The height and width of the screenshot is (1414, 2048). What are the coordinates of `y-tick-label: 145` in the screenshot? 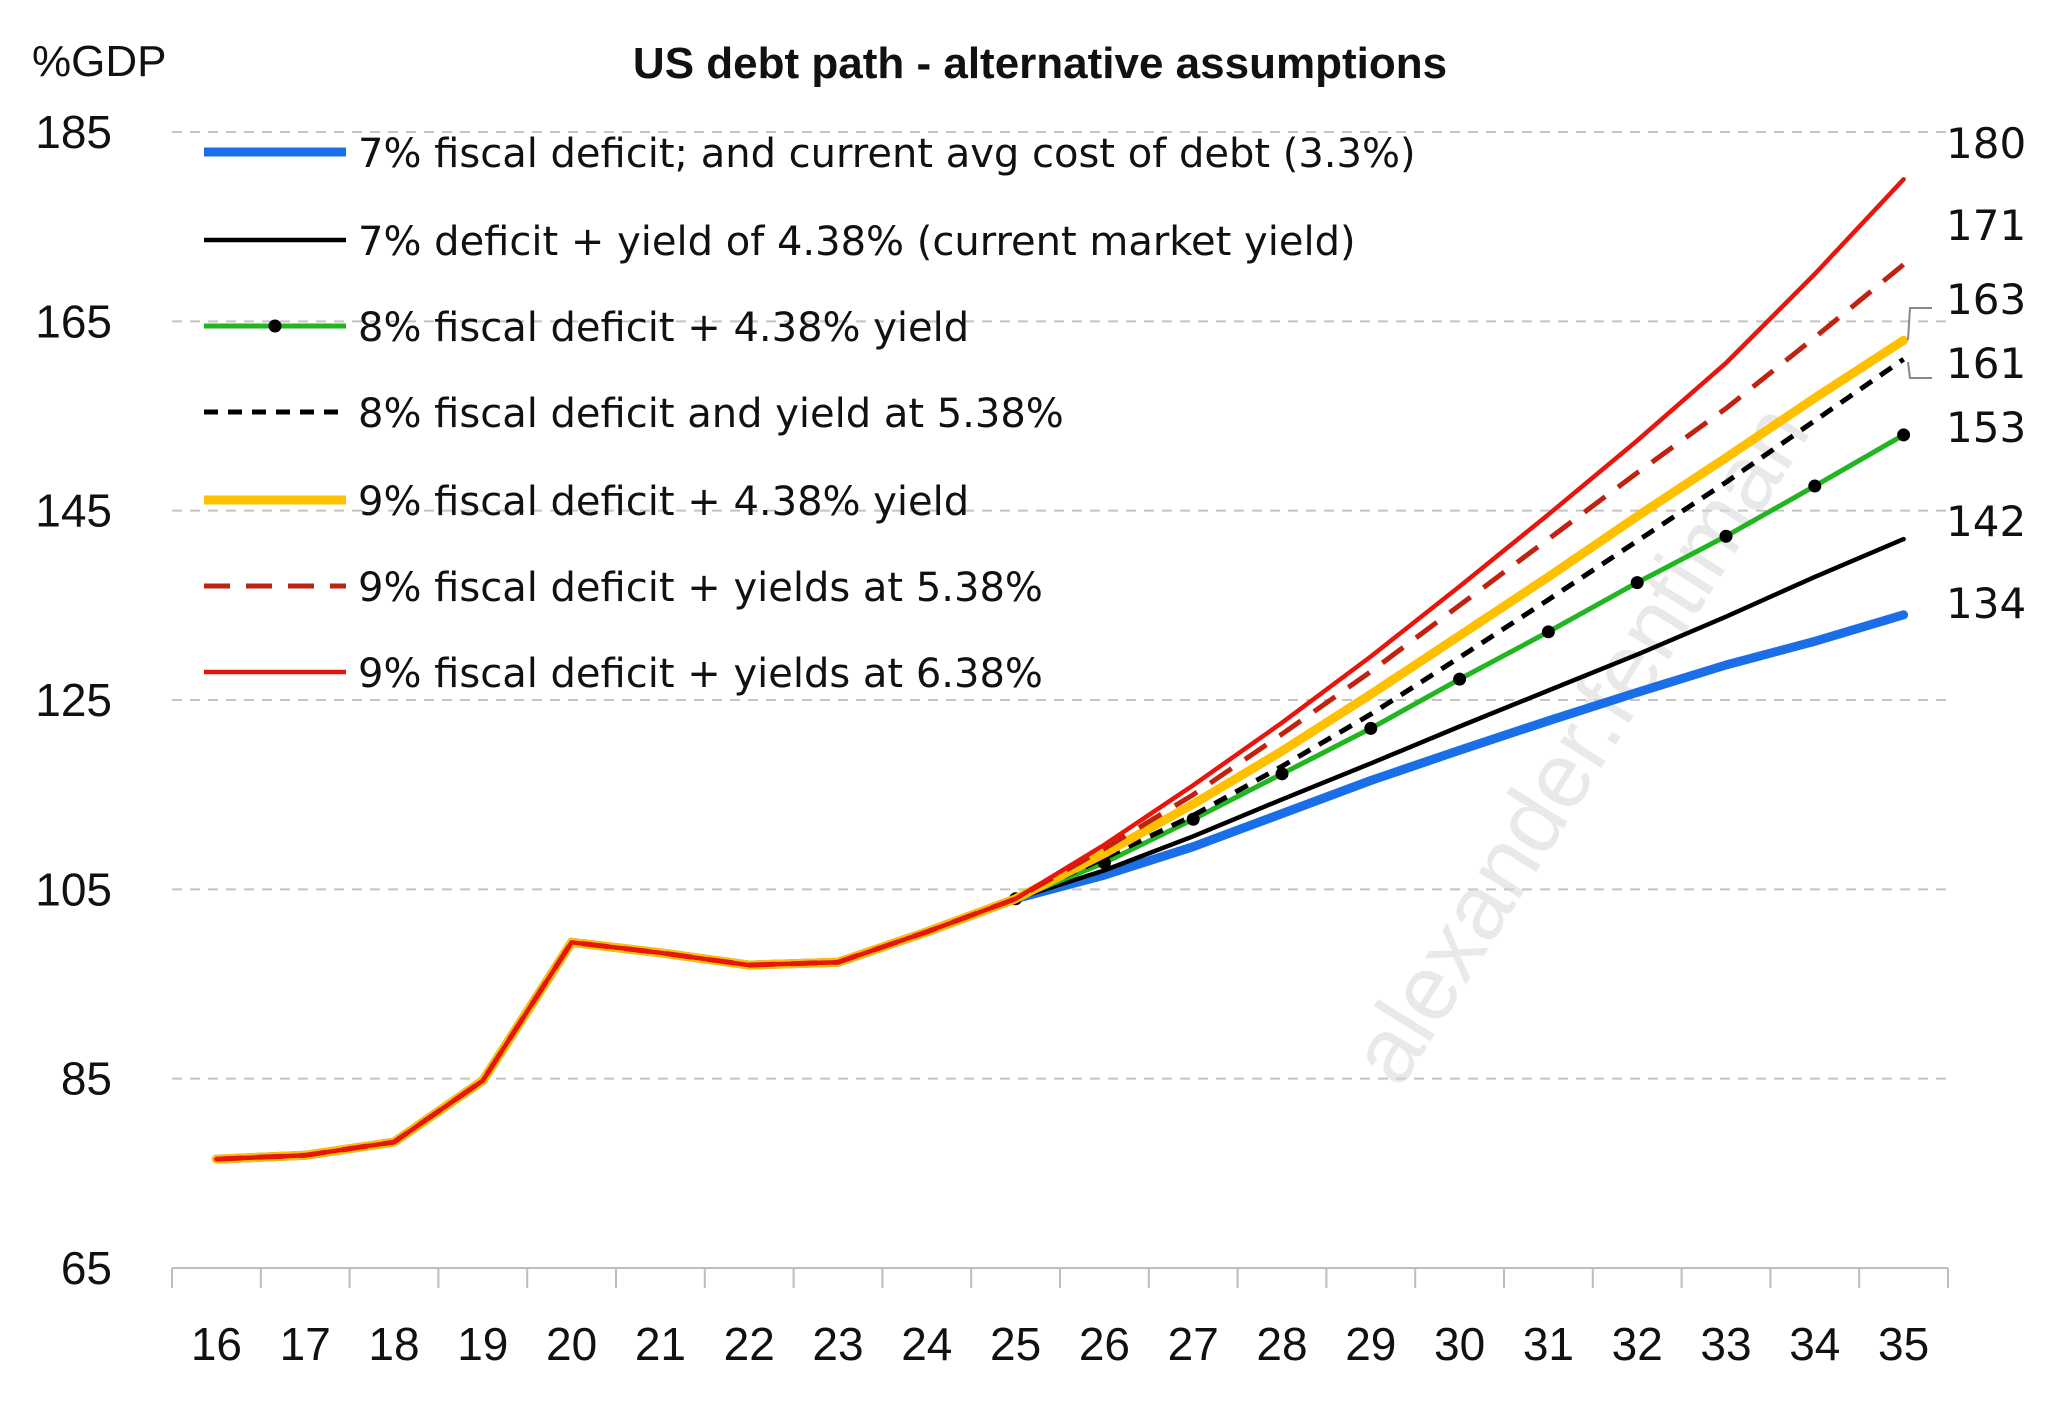 It's located at (73, 511).